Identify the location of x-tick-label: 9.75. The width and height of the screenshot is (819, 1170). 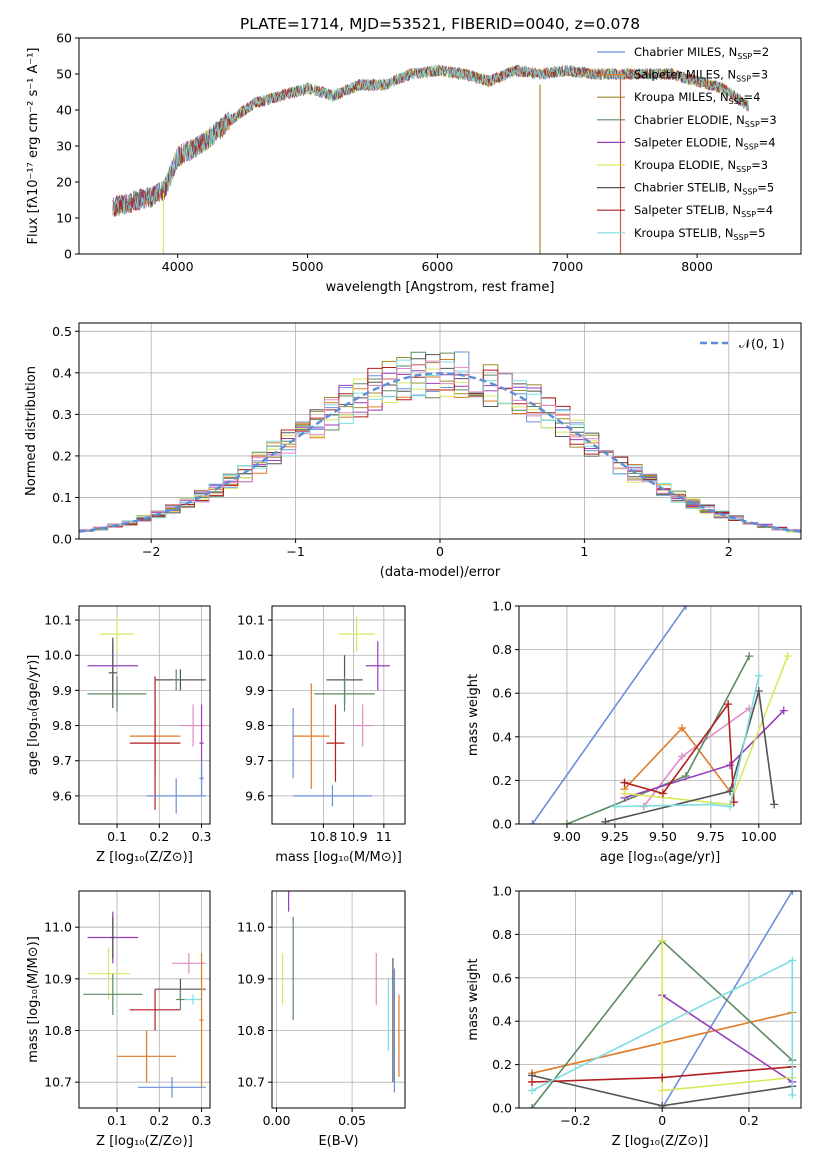
(711, 836).